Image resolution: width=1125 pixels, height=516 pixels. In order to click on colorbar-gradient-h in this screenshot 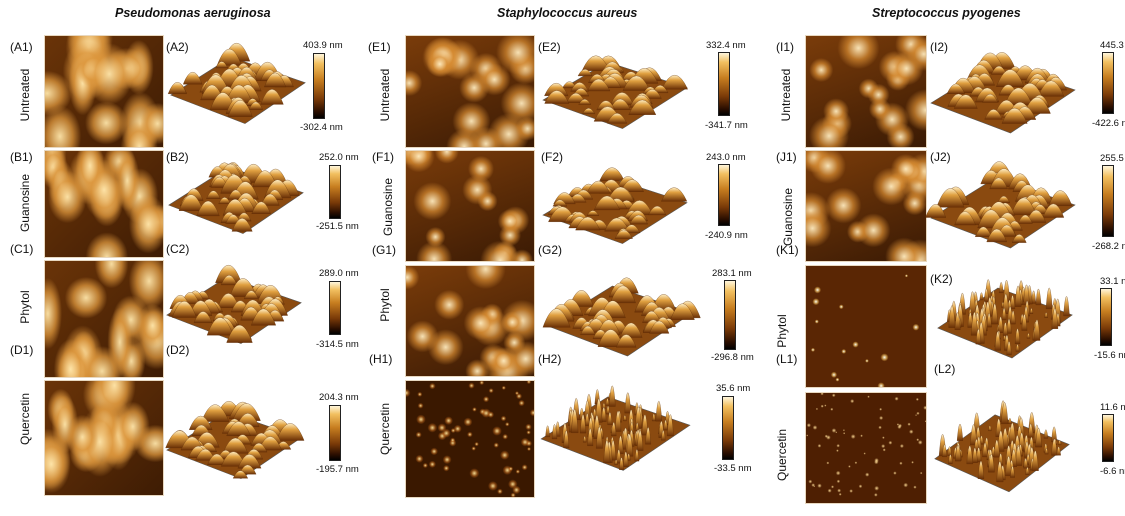, I will do `click(728, 428)`.